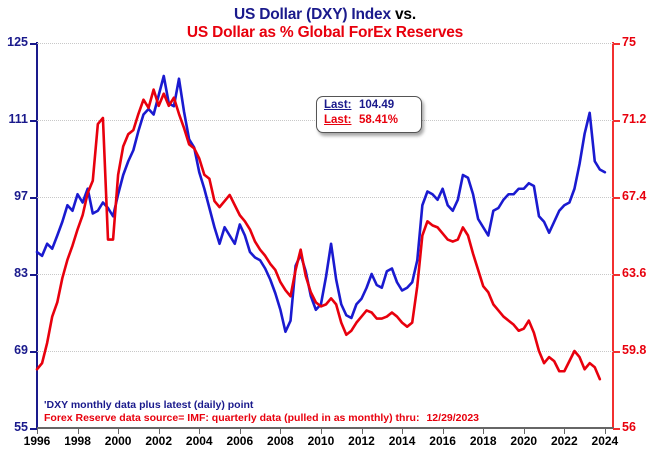 Image resolution: width=650 pixels, height=472 pixels. I want to click on bottom-tick-2012, so click(362, 431).